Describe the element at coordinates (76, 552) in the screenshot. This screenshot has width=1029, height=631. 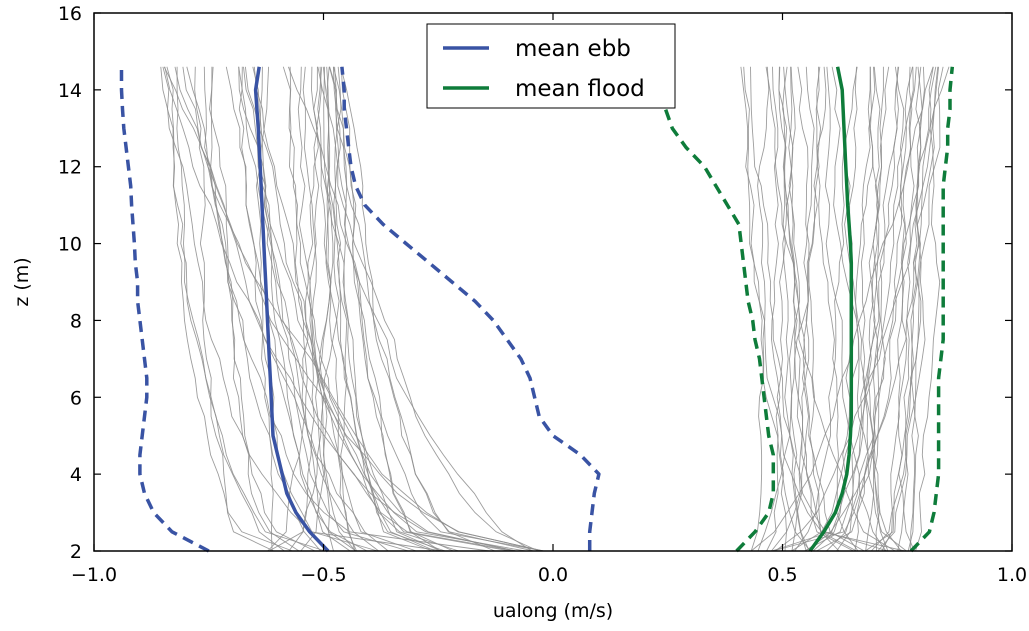
I see `y-tick-label: 2` at that location.